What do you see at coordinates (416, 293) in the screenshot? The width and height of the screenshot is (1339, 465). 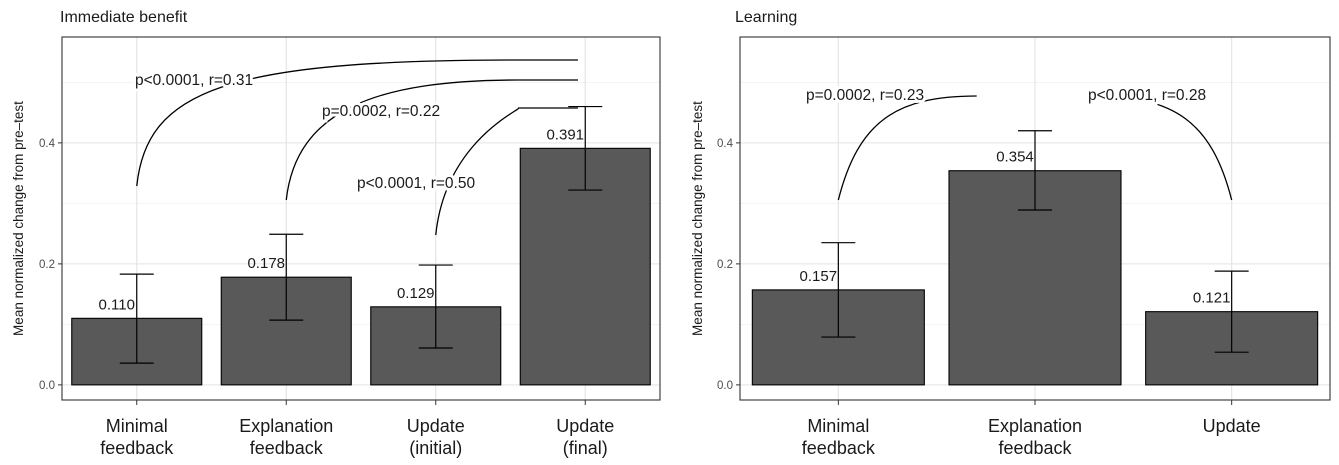 I see `data-label: 0.129` at bounding box center [416, 293].